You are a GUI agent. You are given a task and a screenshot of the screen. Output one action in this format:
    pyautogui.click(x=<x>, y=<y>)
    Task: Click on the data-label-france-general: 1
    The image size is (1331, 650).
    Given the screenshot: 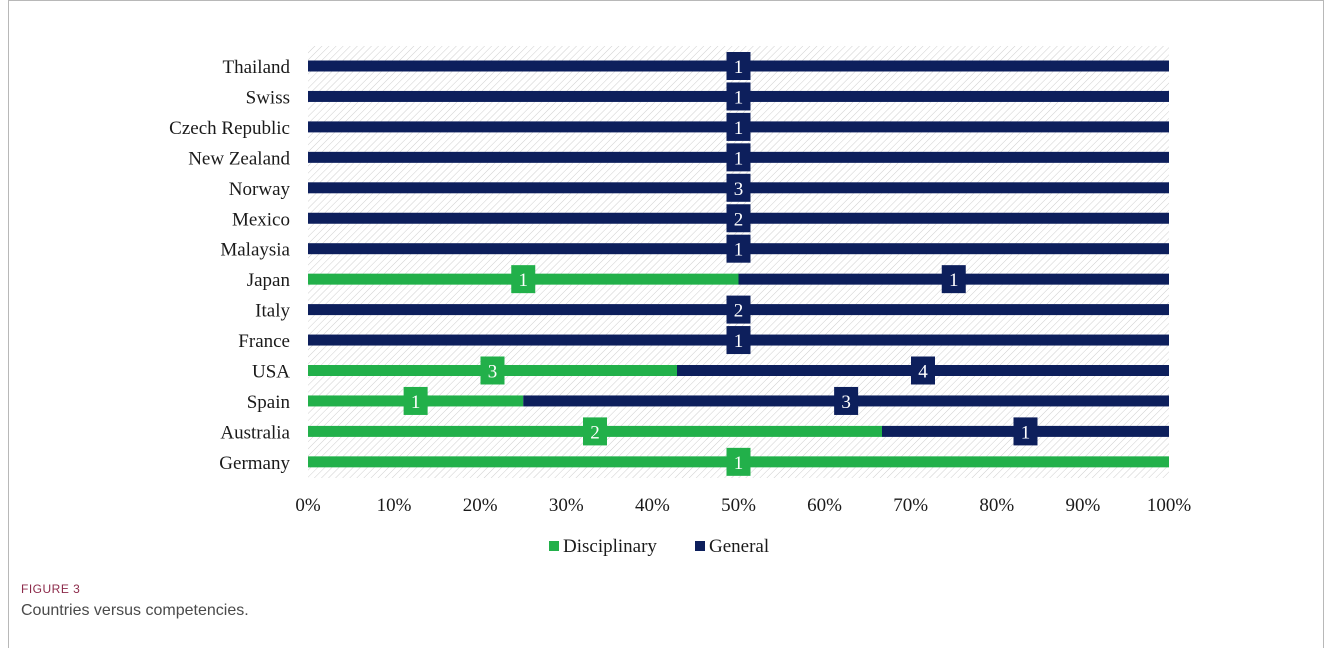 What is the action you would take?
    pyautogui.click(x=739, y=341)
    